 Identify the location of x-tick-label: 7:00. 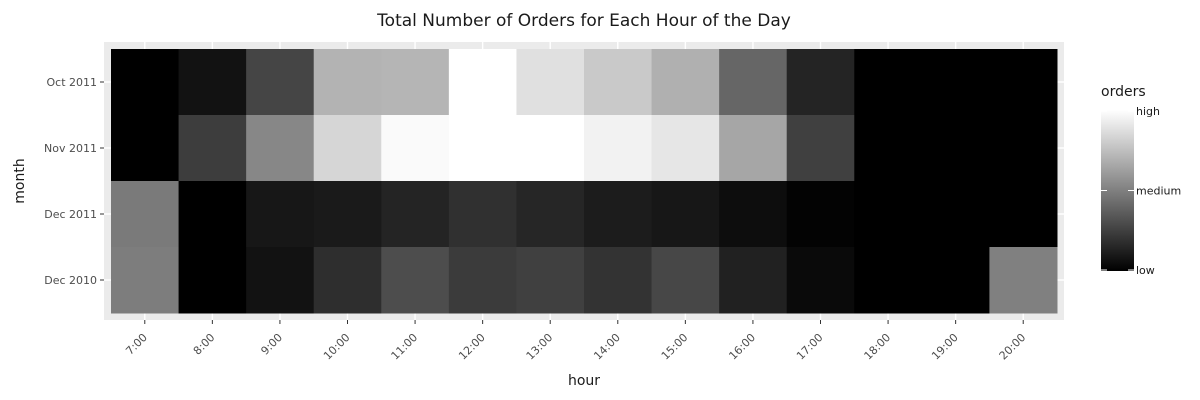
(136, 344).